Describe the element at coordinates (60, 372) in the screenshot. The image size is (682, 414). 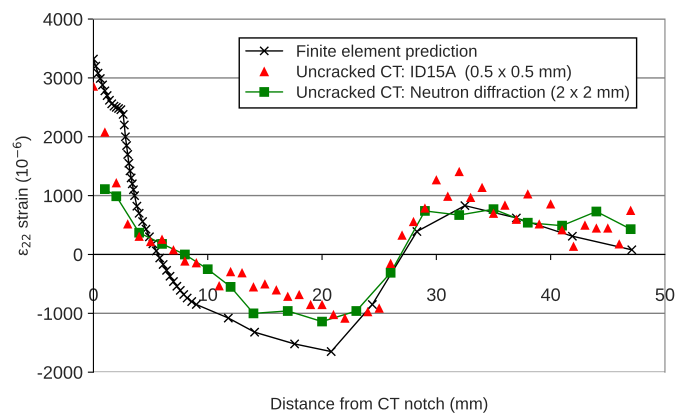
I see `y-tick-label: -2000` at that location.